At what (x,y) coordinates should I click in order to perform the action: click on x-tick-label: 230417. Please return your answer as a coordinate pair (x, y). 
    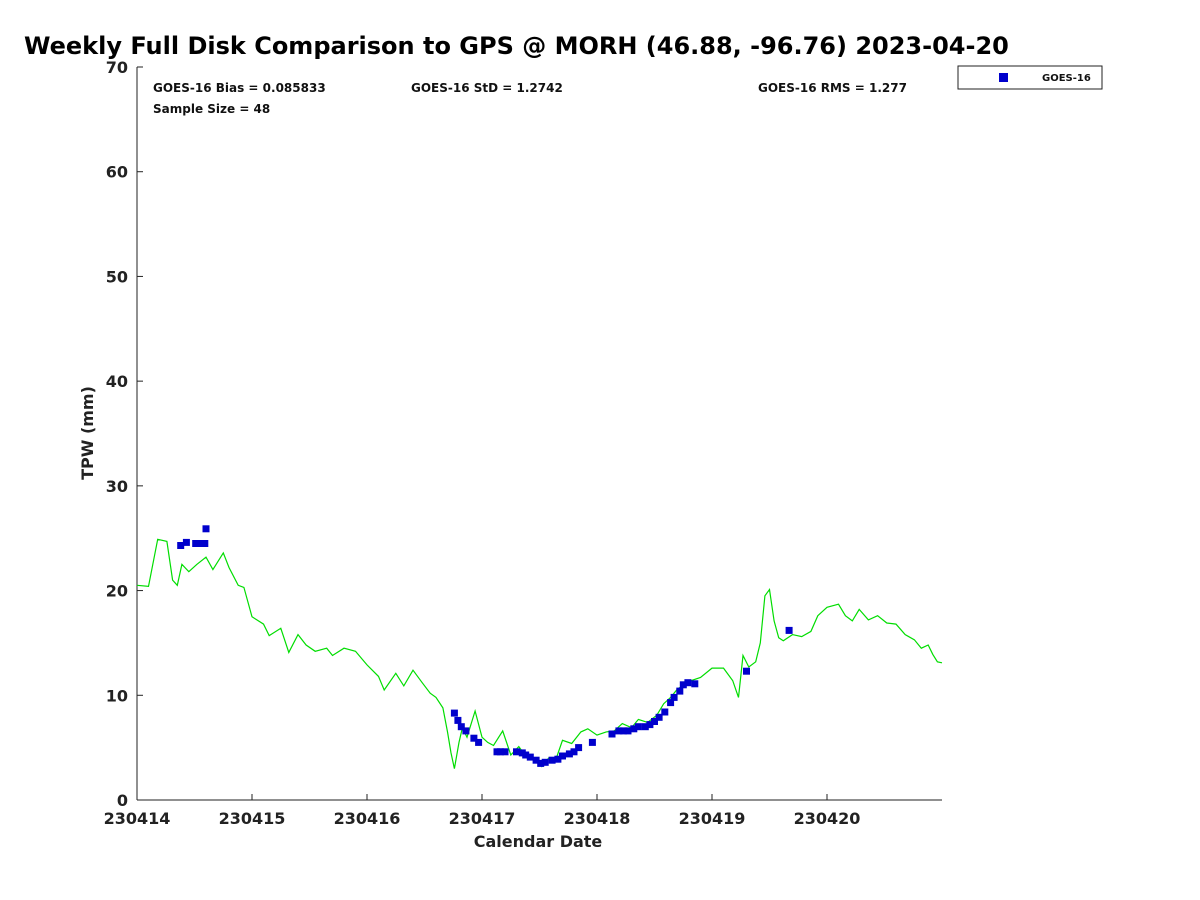
    Looking at the image, I should click on (482, 818).